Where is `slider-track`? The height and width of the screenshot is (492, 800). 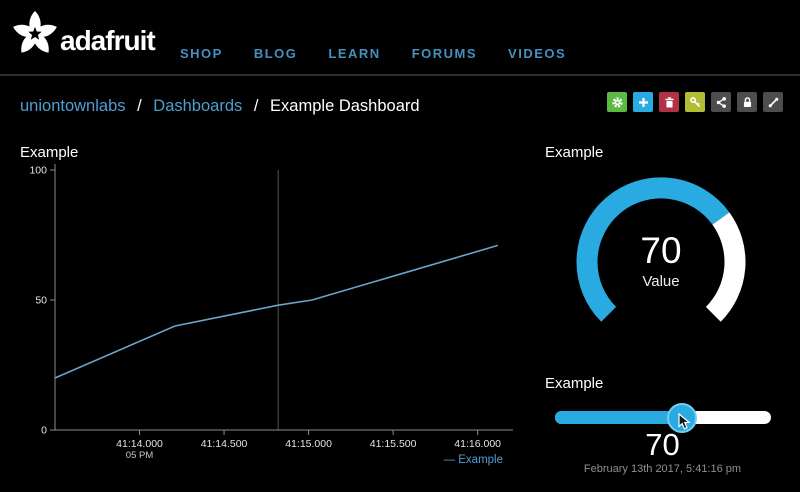 slider-track is located at coordinates (663, 417).